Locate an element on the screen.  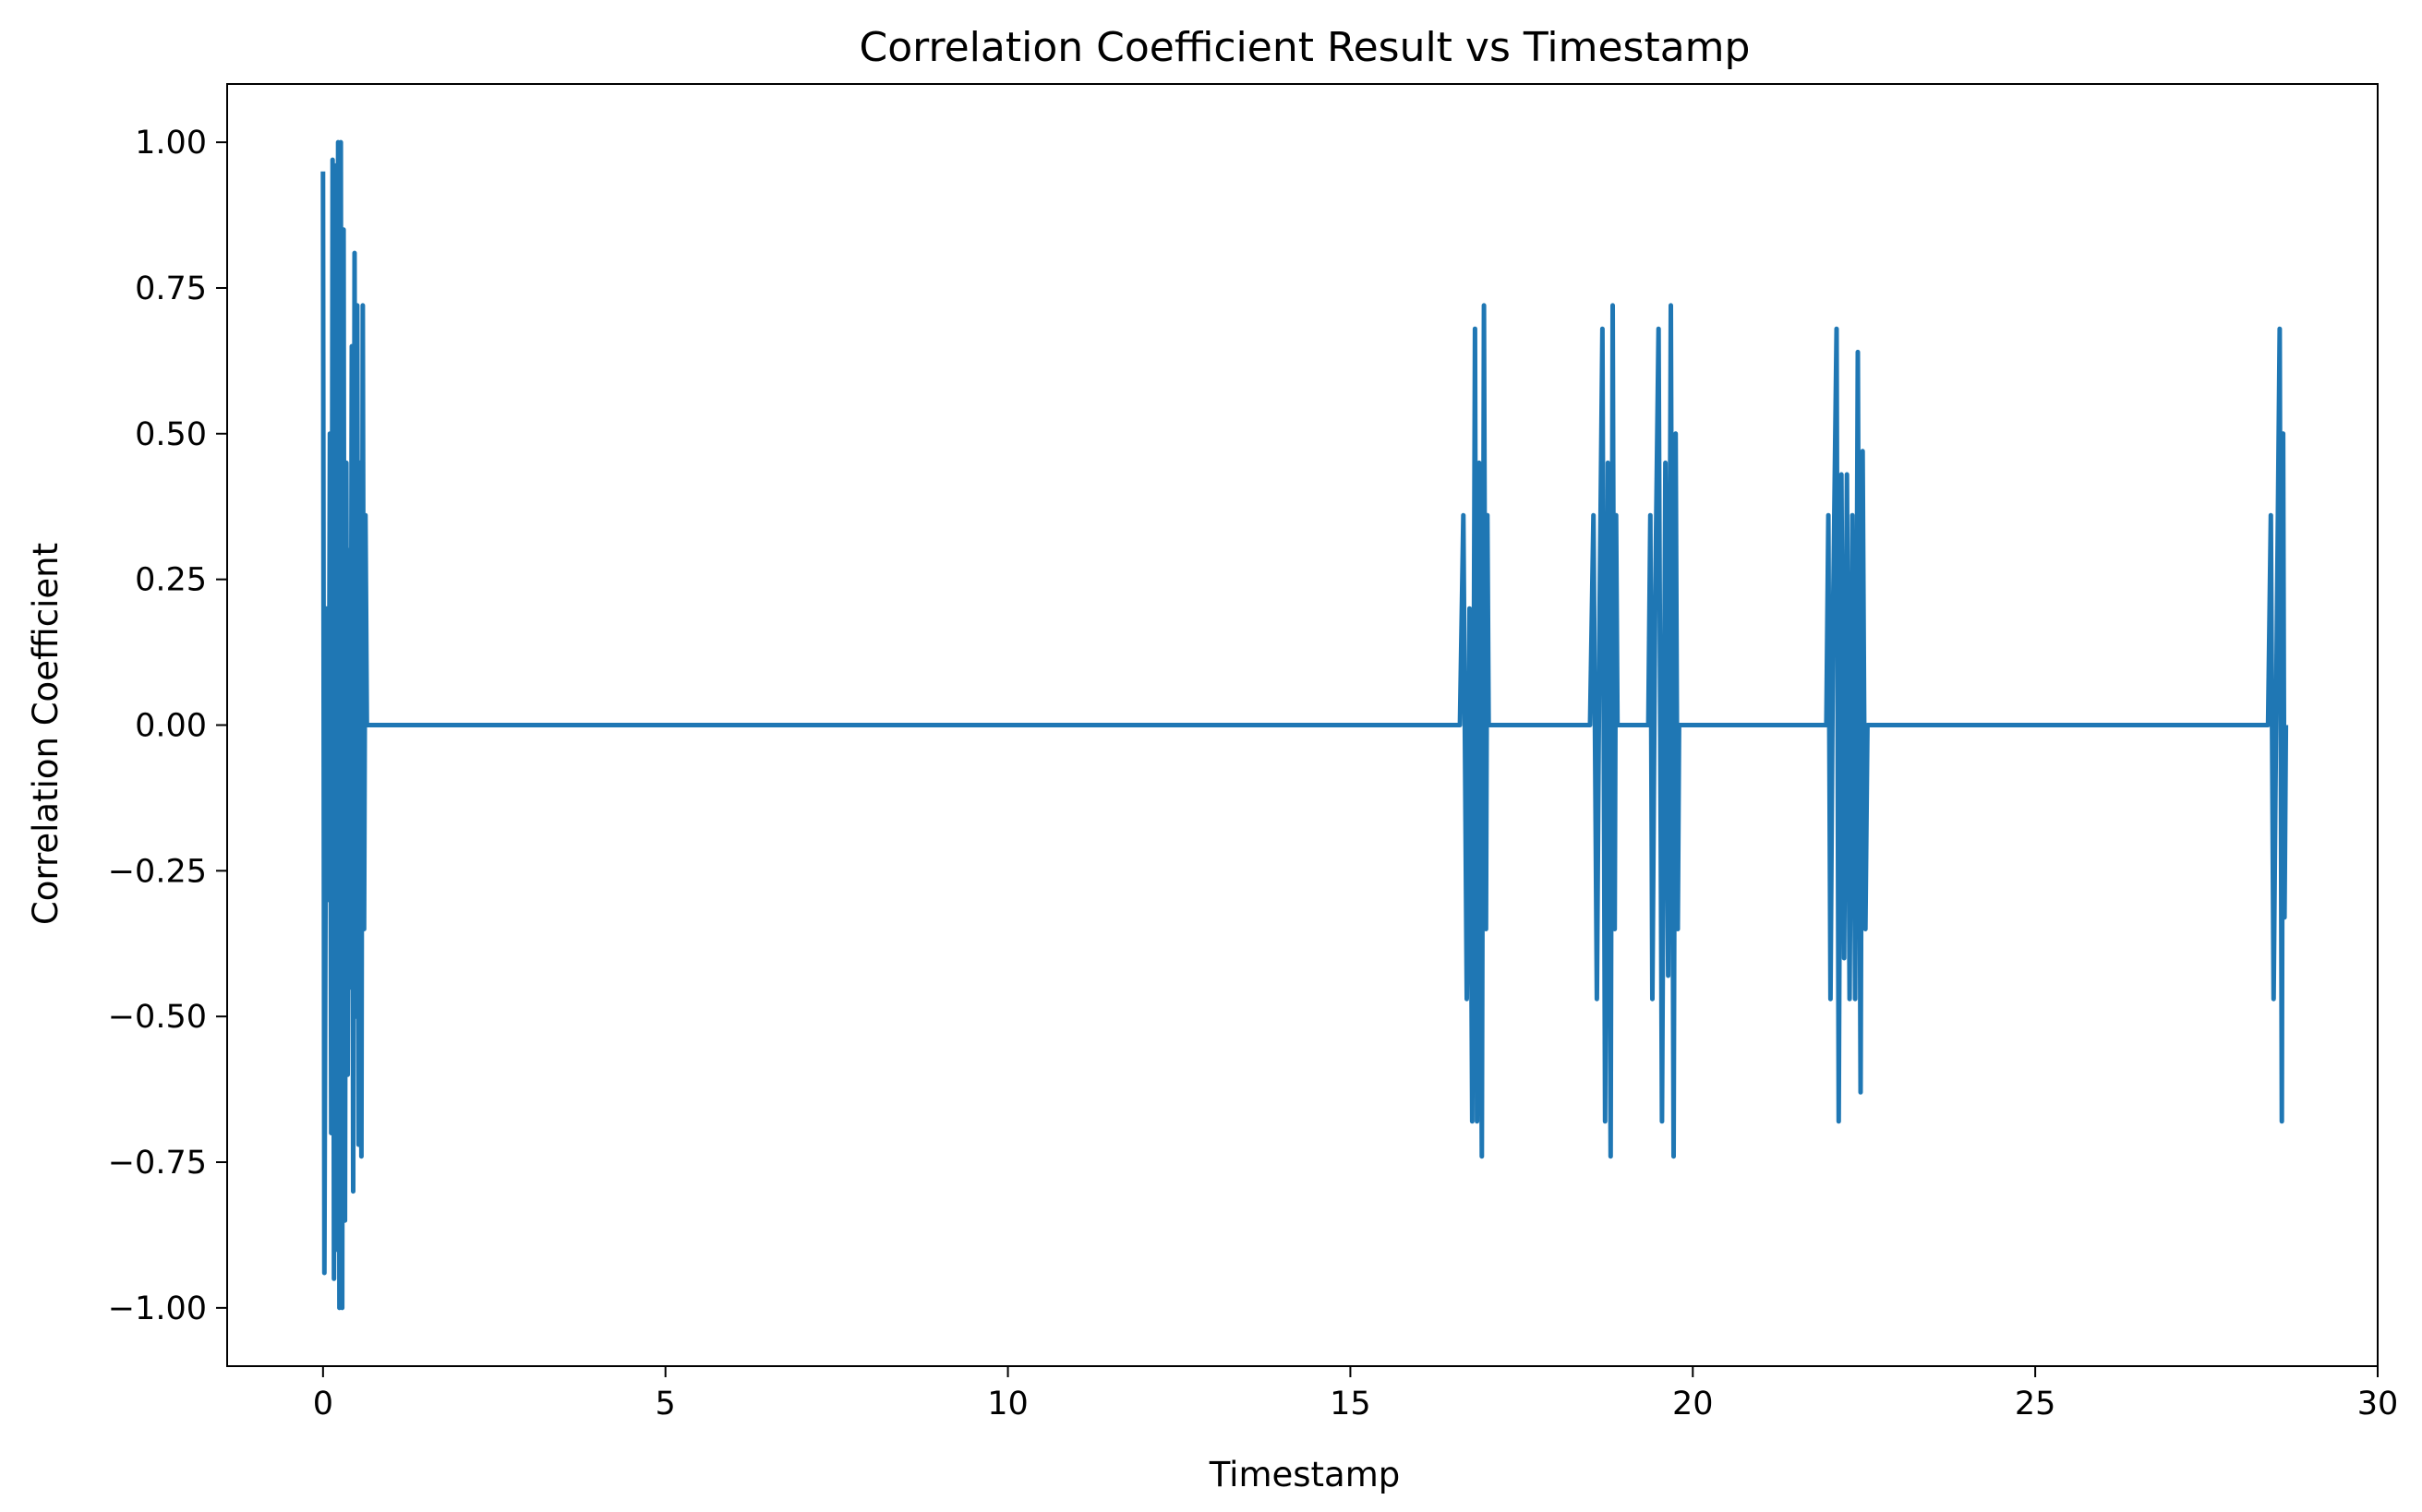
x-tick-label: 15 is located at coordinates (1350, 1404).